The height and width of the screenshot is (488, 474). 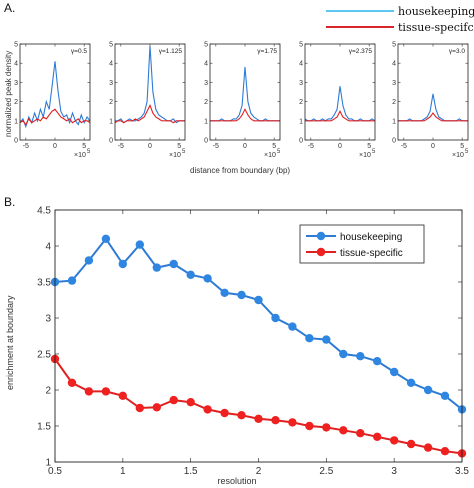 What do you see at coordinates (8, 94) in the screenshot?
I see `panel-a-ylabel: normalized peak density` at bounding box center [8, 94].